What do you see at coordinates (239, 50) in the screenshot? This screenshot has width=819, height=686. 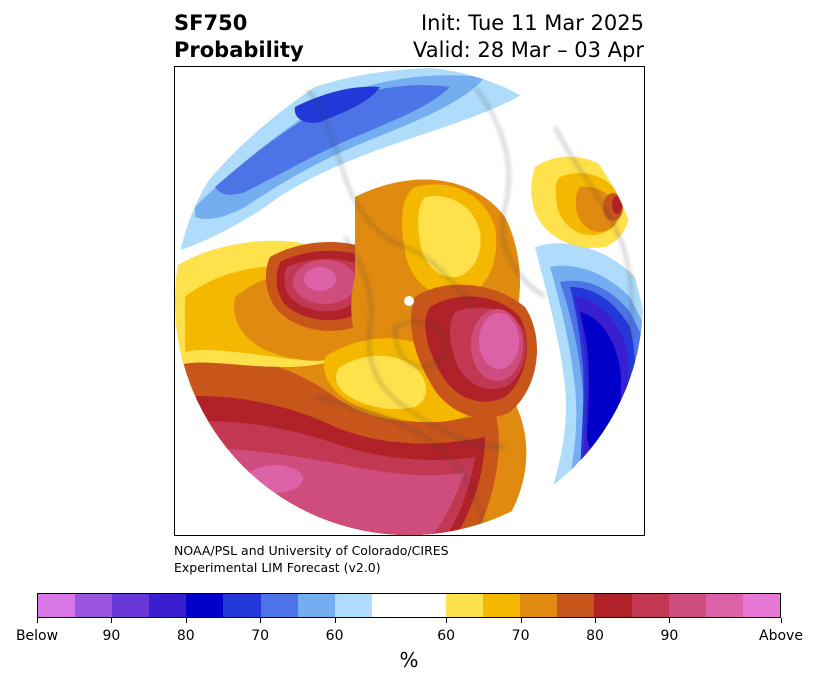 I see `product-name: Probability` at bounding box center [239, 50].